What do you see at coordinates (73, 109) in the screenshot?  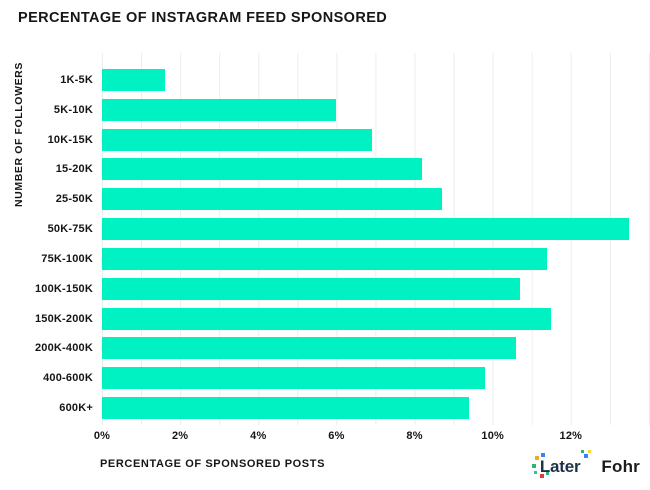 I see `category-label: 5K-10K` at bounding box center [73, 109].